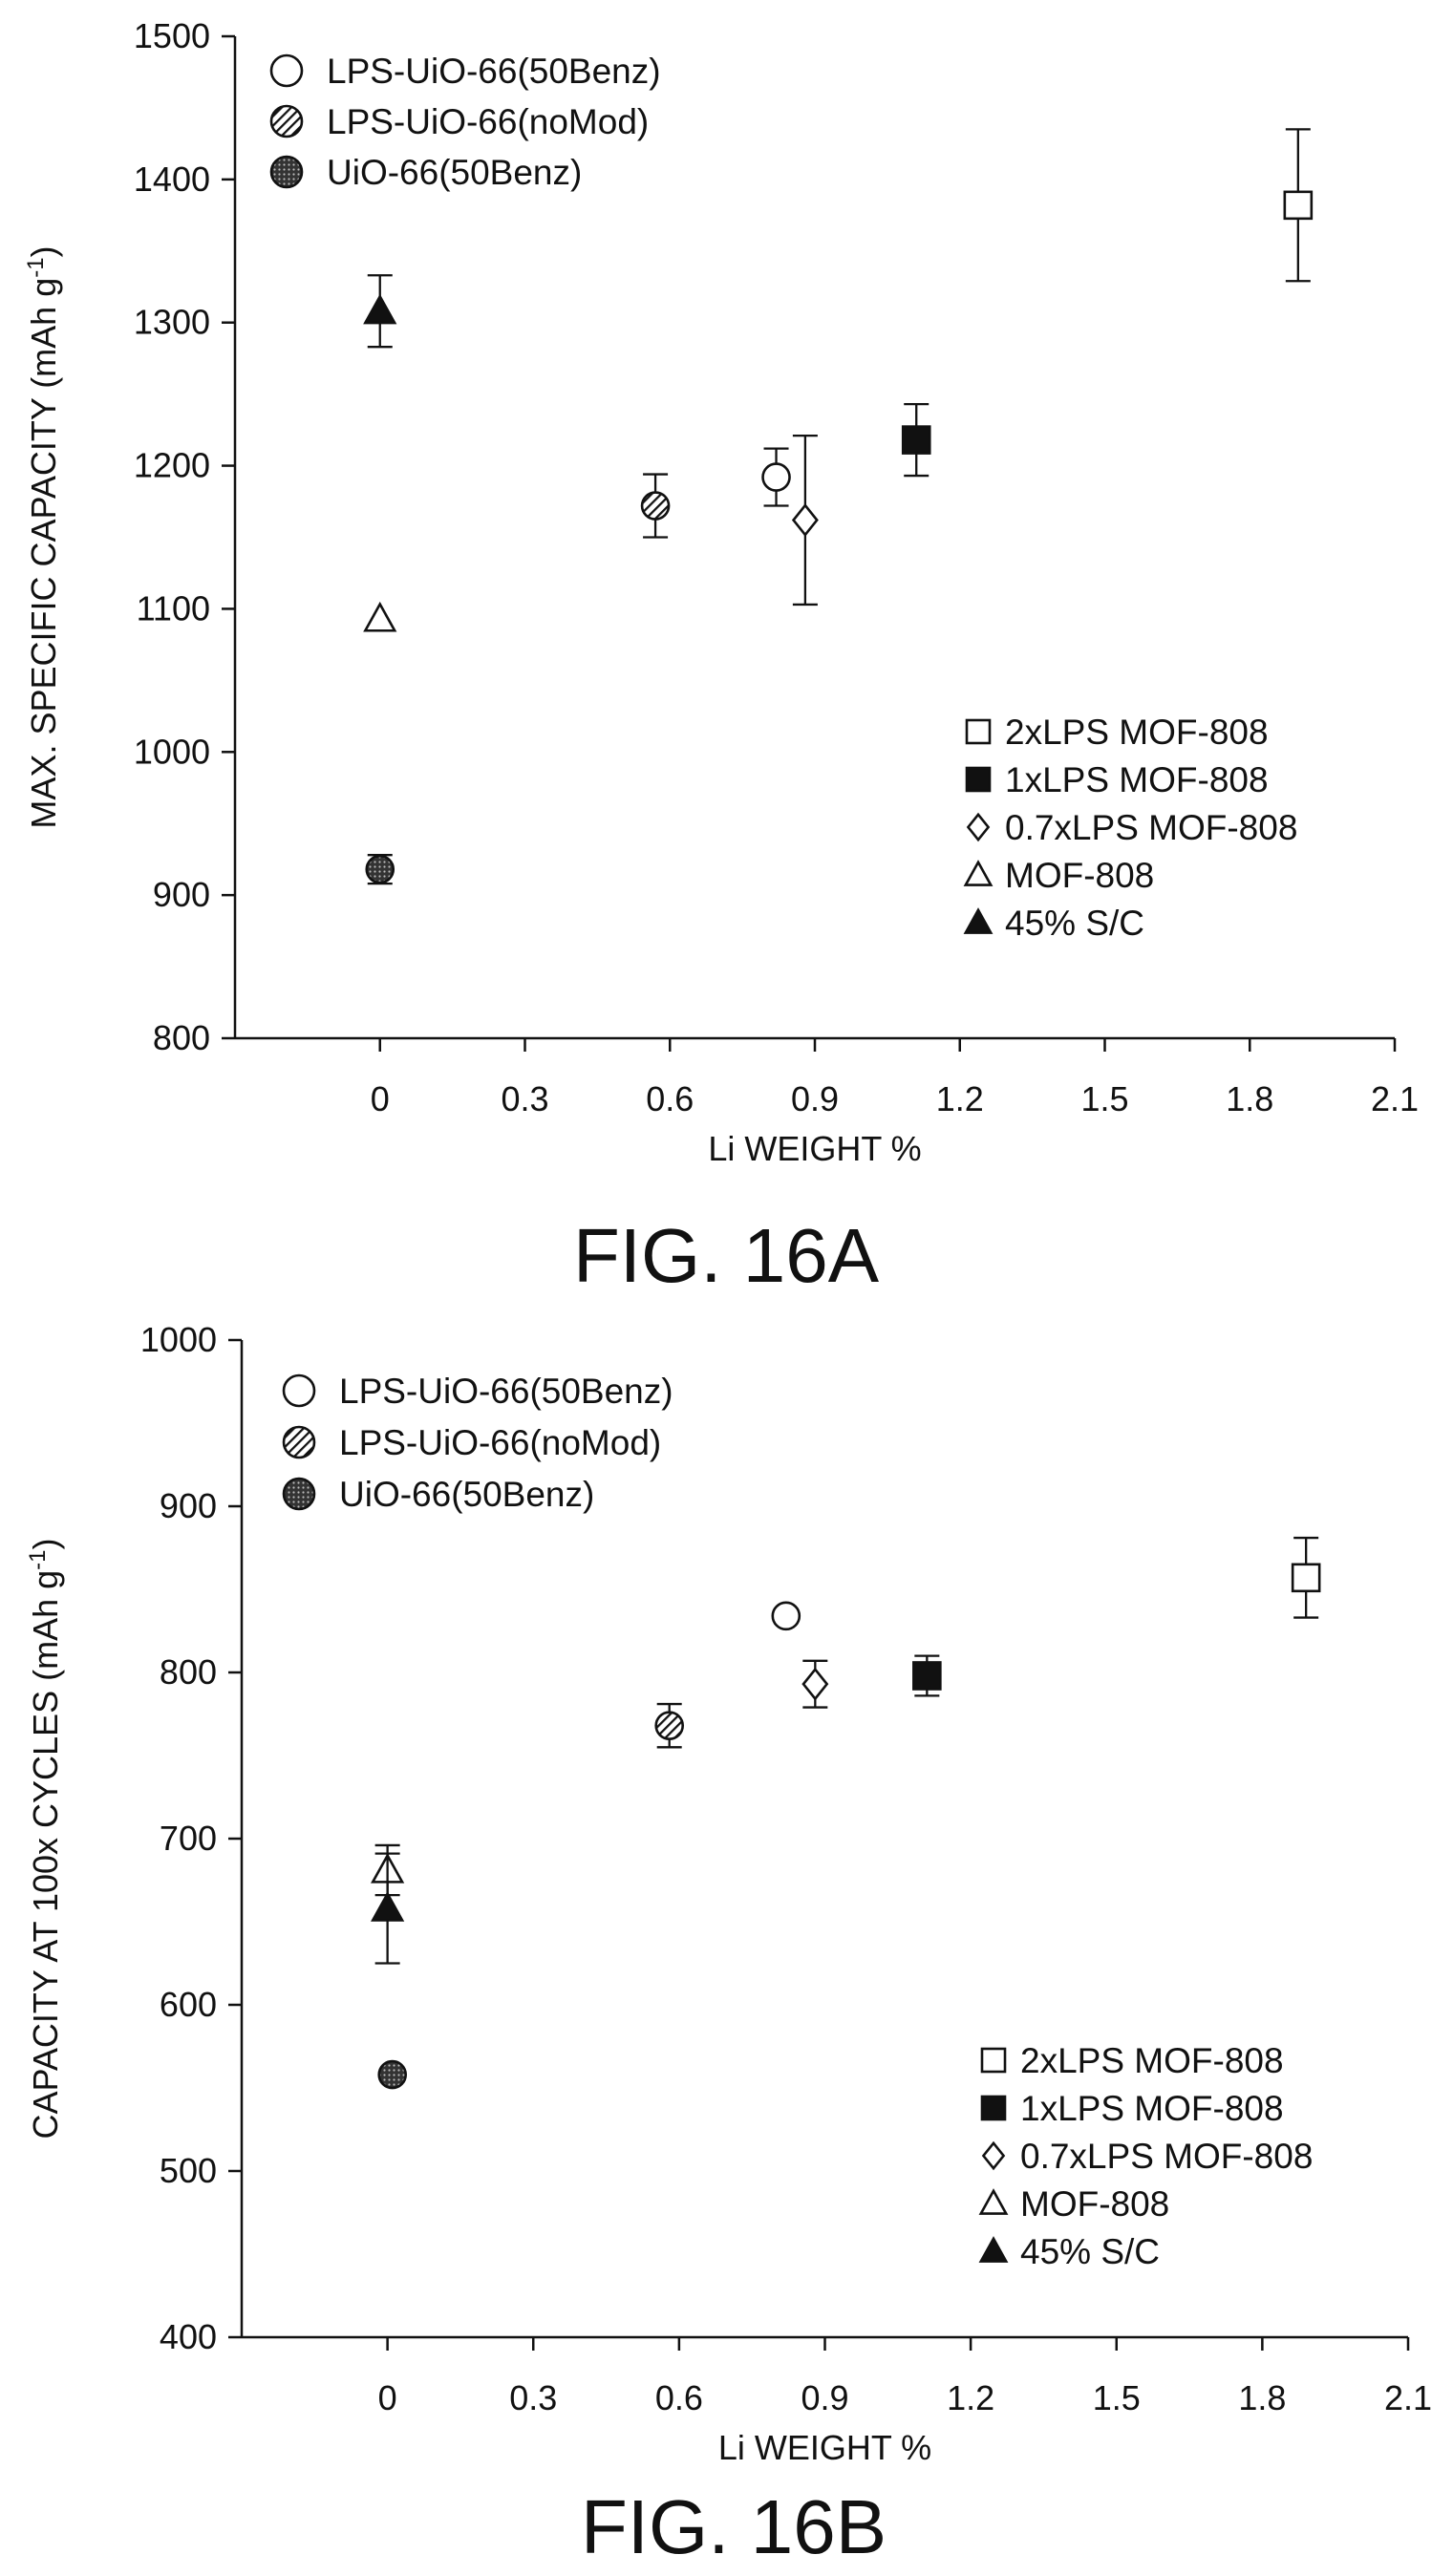  What do you see at coordinates (727, 1256) in the screenshot?
I see `figure-caption: FIG. 16A` at bounding box center [727, 1256].